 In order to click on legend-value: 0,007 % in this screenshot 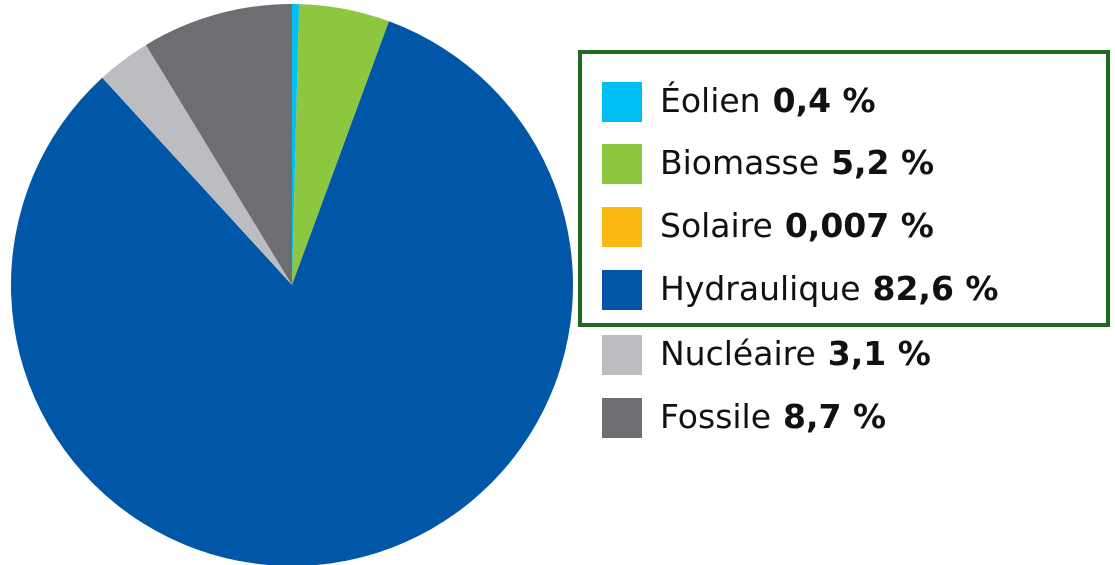, I will do `click(859, 225)`.